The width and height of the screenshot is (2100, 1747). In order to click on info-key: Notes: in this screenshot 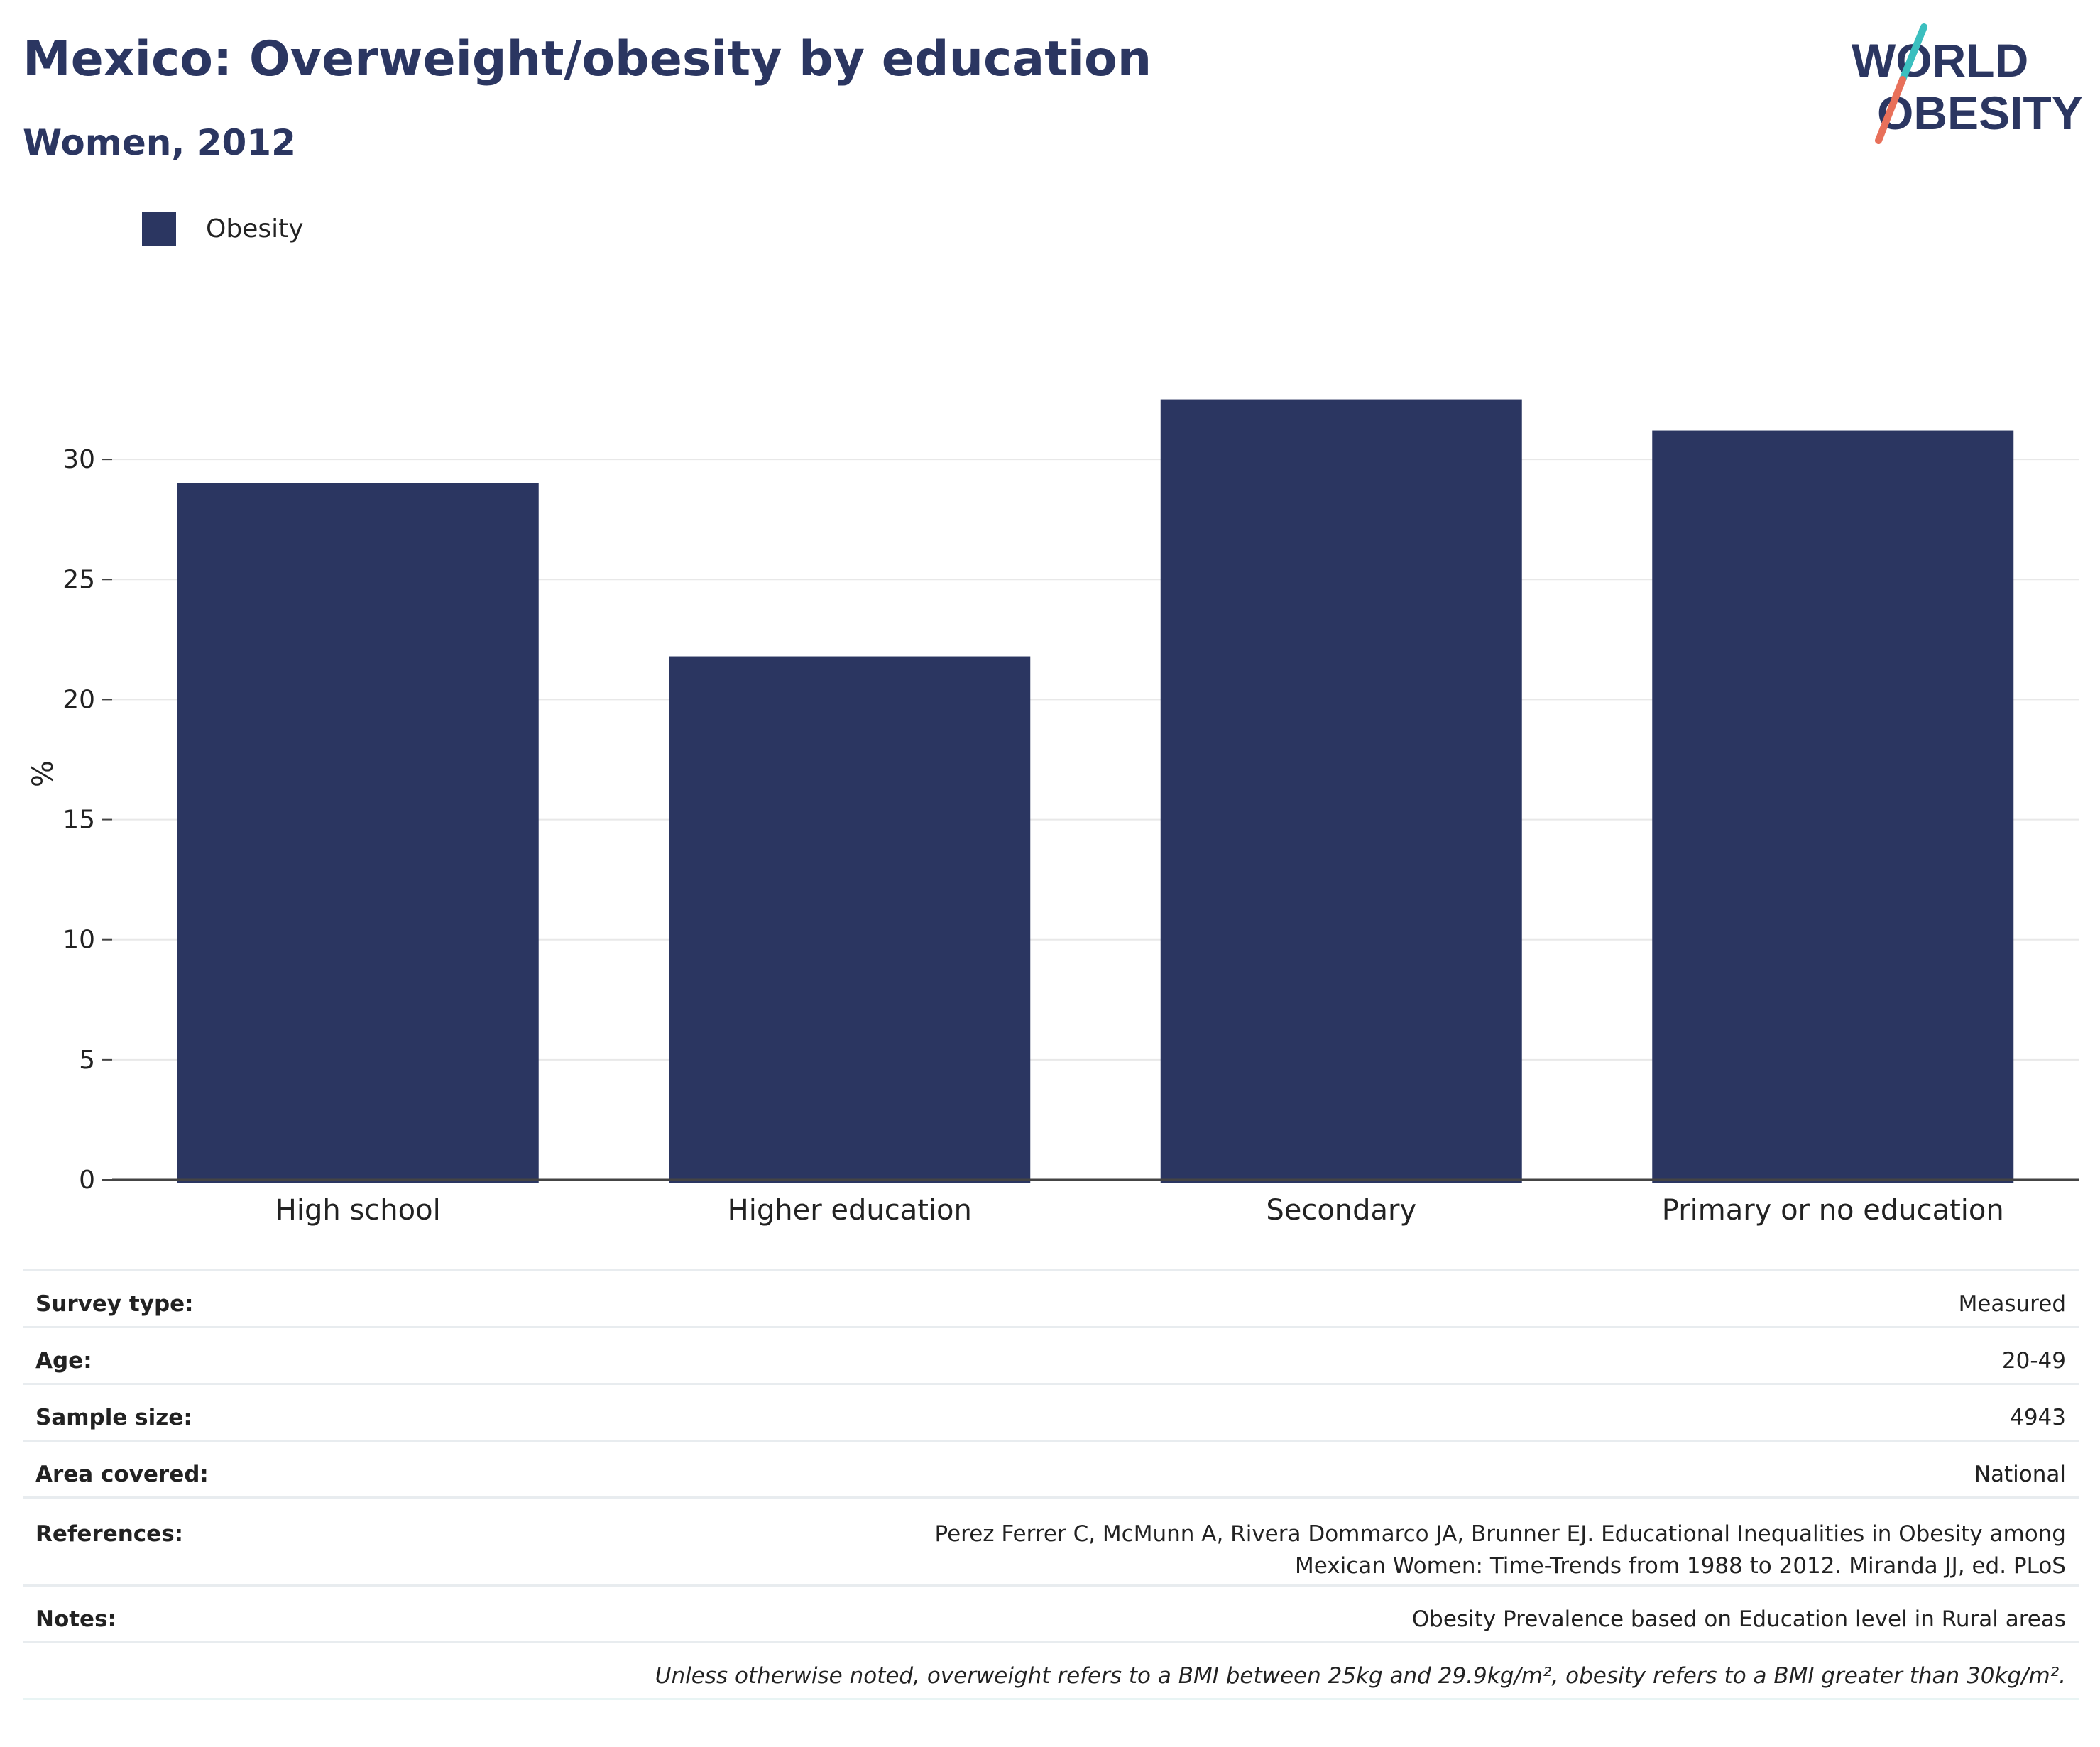, I will do `click(172, 1613)`.